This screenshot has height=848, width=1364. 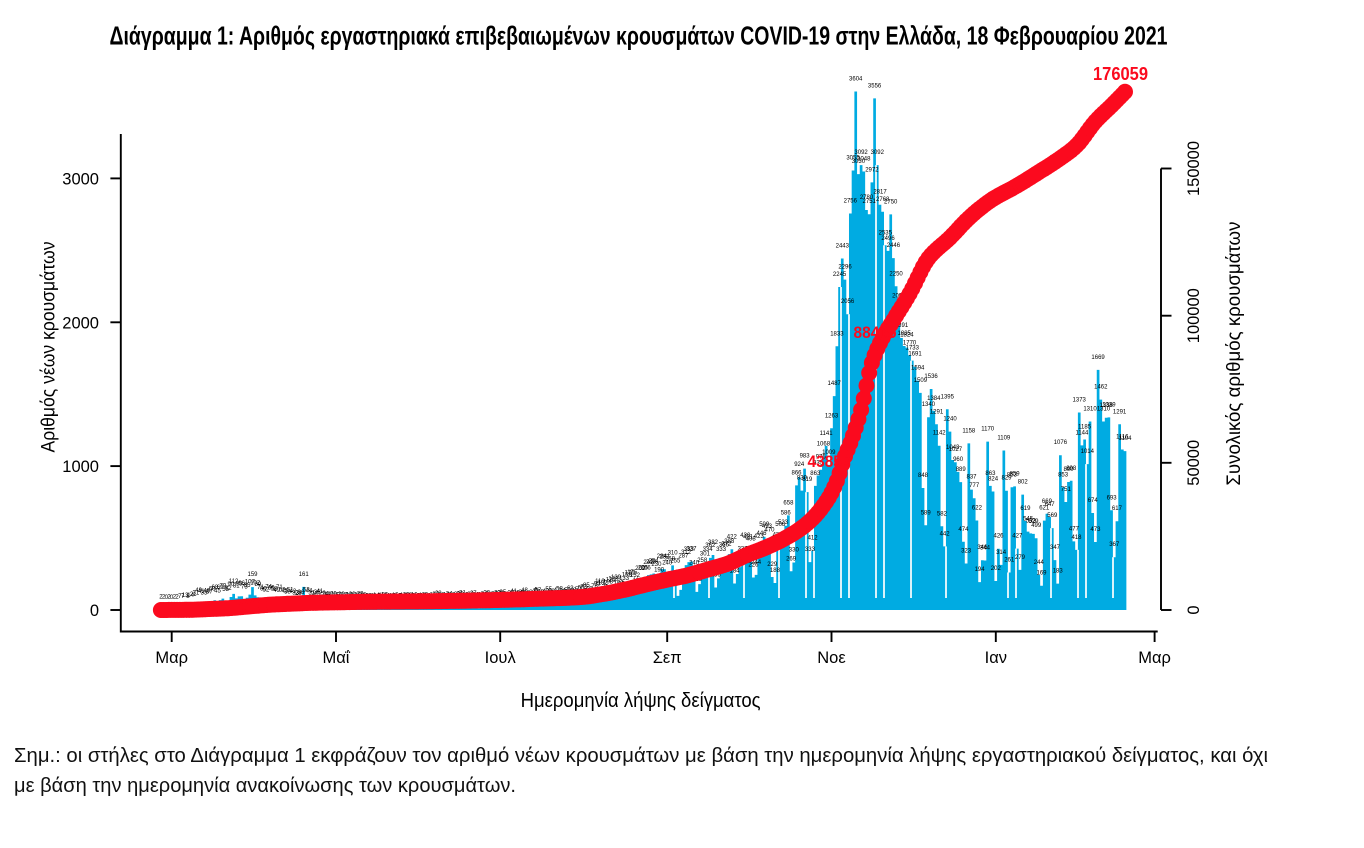 What do you see at coordinates (586, 586) in the screenshot?
I see `svg-text: 85` at bounding box center [586, 586].